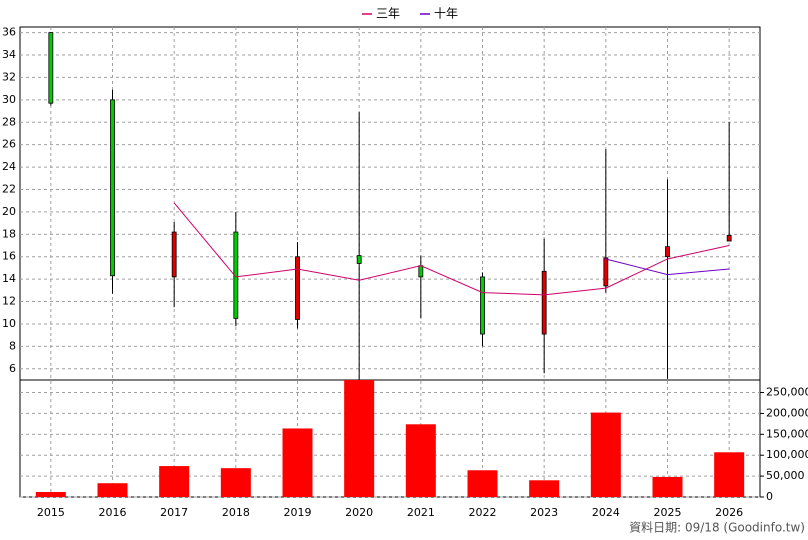 The image size is (808, 540). I want to click on footer: 資料日期: 09/18 (Goodinfo.tw), so click(717, 528).